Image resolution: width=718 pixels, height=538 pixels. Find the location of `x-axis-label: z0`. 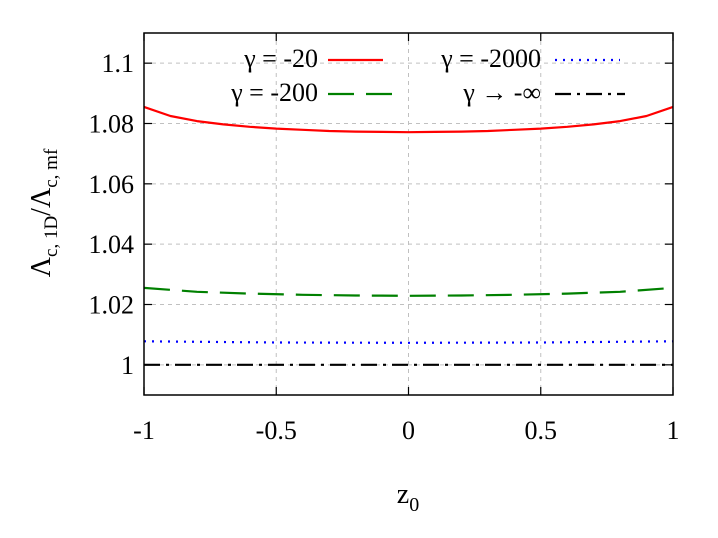

x-axis-label: z0 is located at coordinates (408, 497).